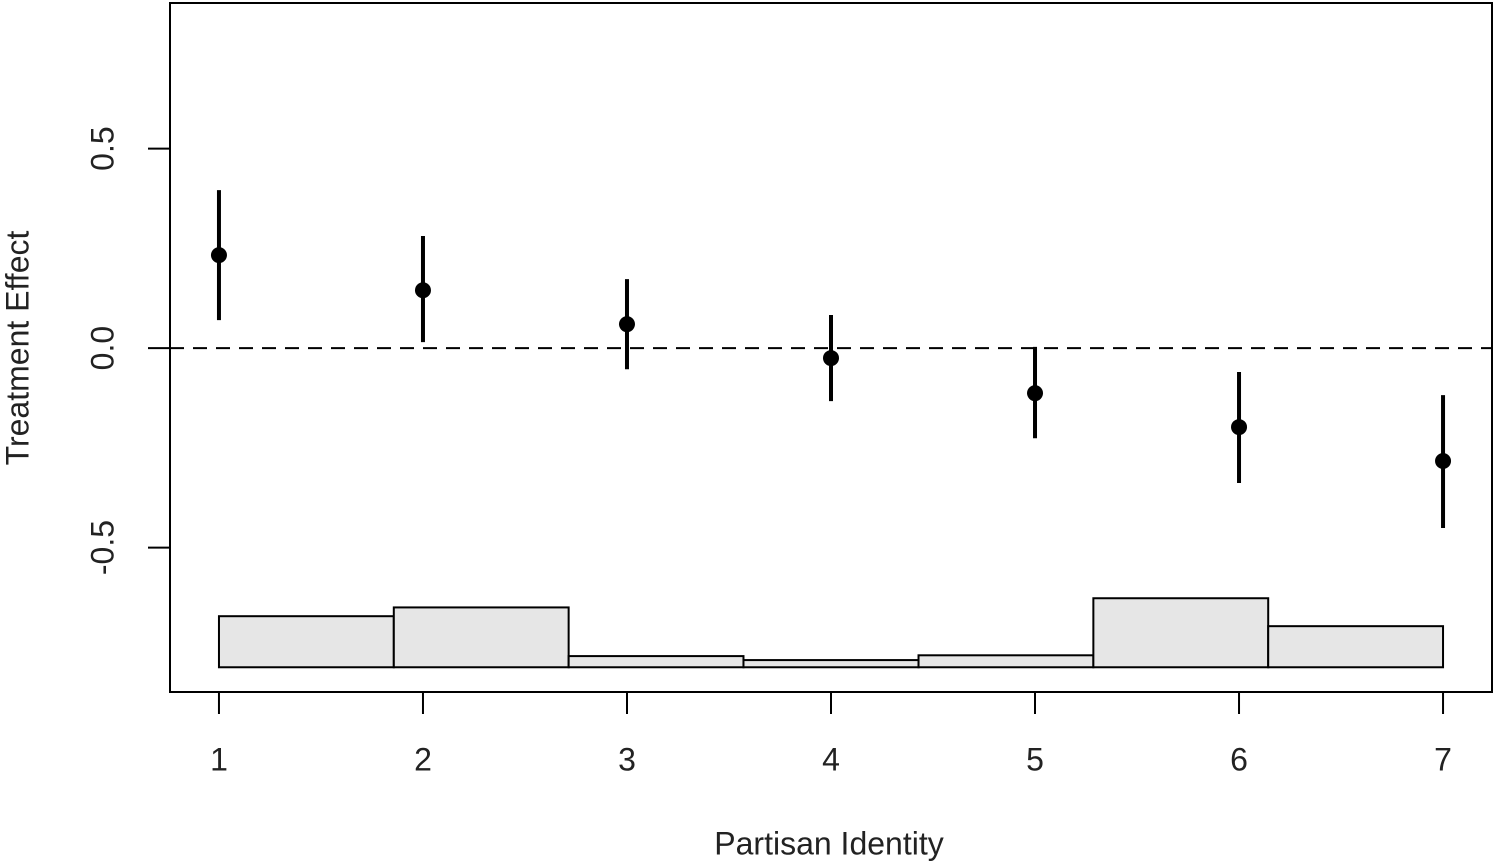 The height and width of the screenshot is (868, 1495). I want to click on x-tick-label: 2, so click(423, 759).